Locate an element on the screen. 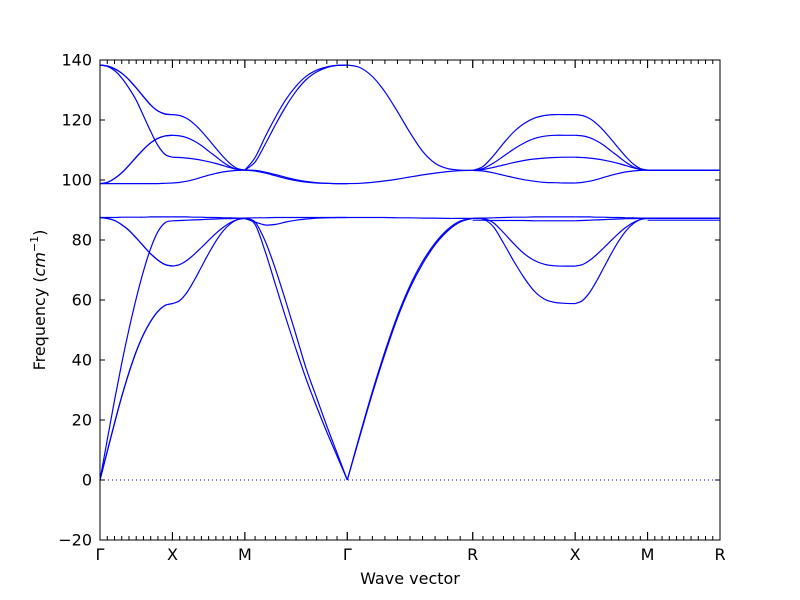 The width and height of the screenshot is (800, 600). y-tick-label: 80 is located at coordinates (82, 240).